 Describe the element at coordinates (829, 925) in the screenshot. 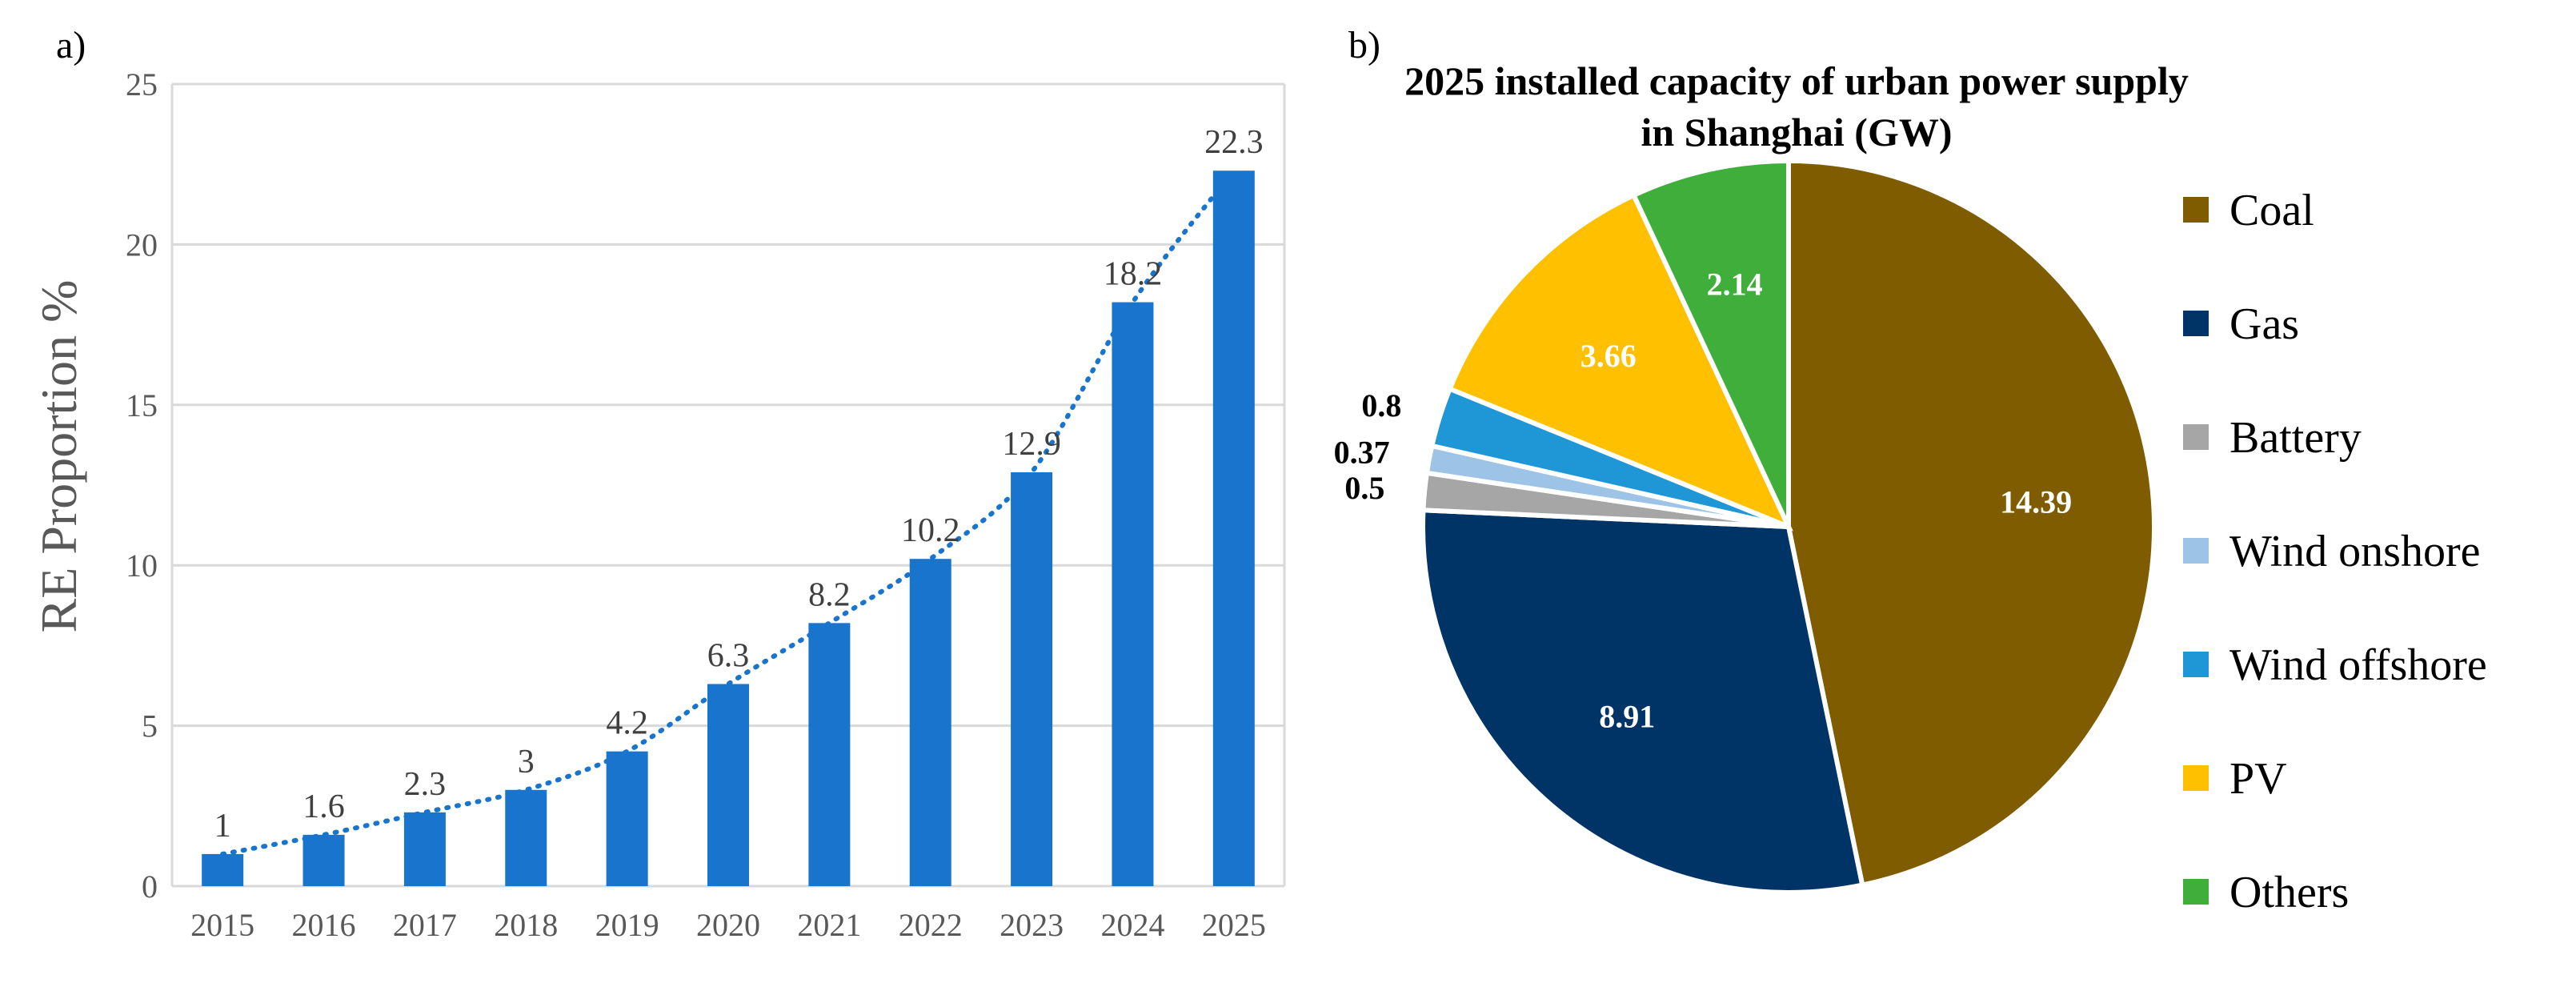

I see `x-tick-label: 2021` at that location.